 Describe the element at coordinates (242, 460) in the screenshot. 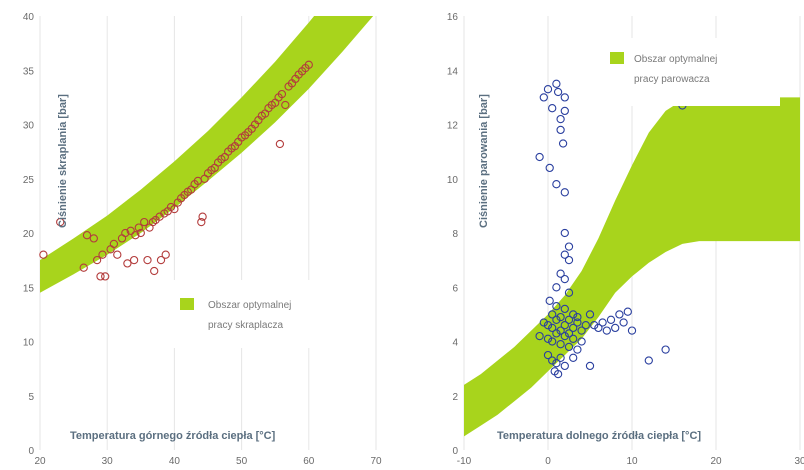

I see `x-tick-label: 50` at that location.